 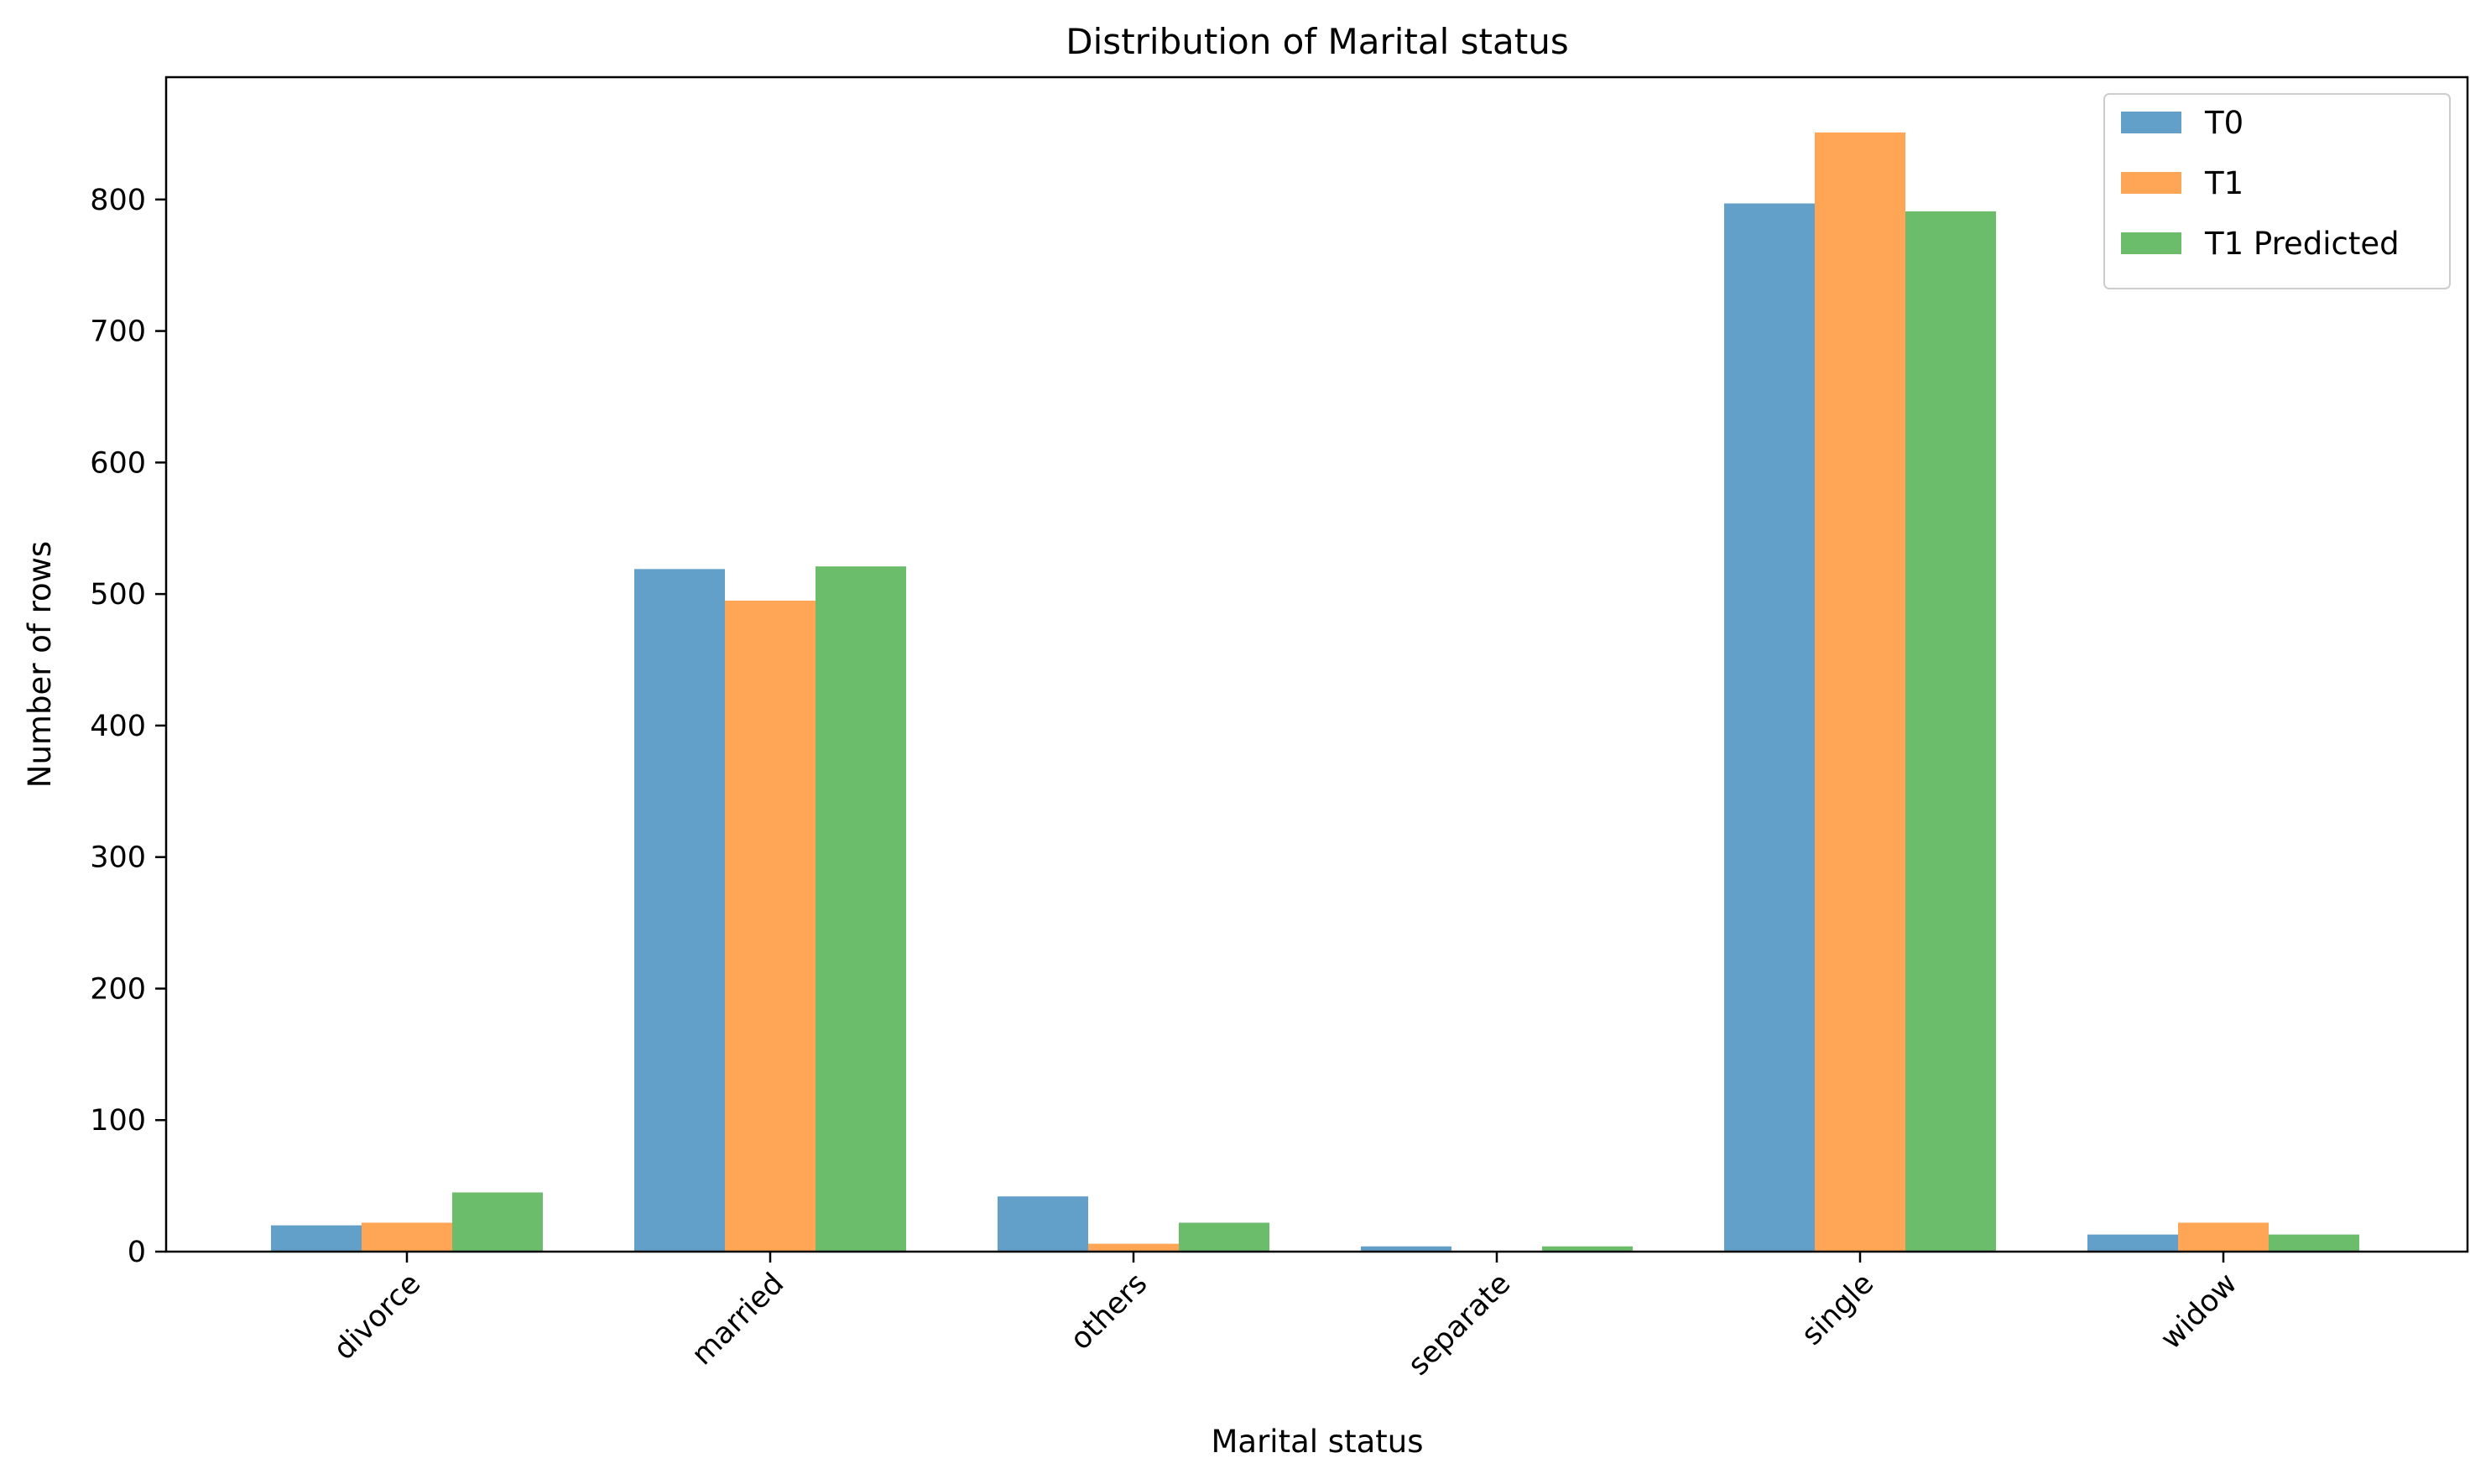 What do you see at coordinates (40, 664) in the screenshot?
I see `y-axis-label: Number of rows` at bounding box center [40, 664].